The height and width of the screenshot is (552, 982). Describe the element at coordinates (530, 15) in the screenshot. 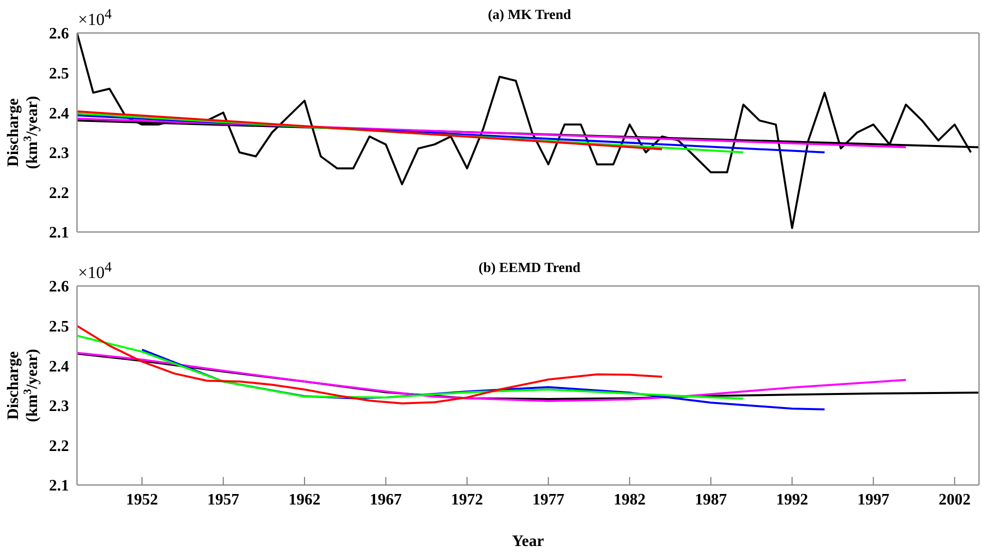

I see `chart-title: (a) MK Trend` at that location.